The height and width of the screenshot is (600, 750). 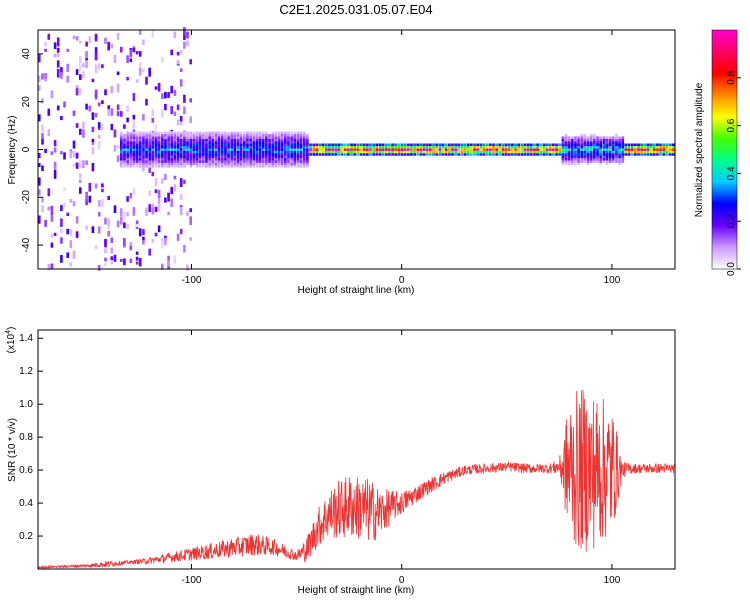 What do you see at coordinates (26, 338) in the screenshot?
I see `y-tick-label: 1.4` at bounding box center [26, 338].